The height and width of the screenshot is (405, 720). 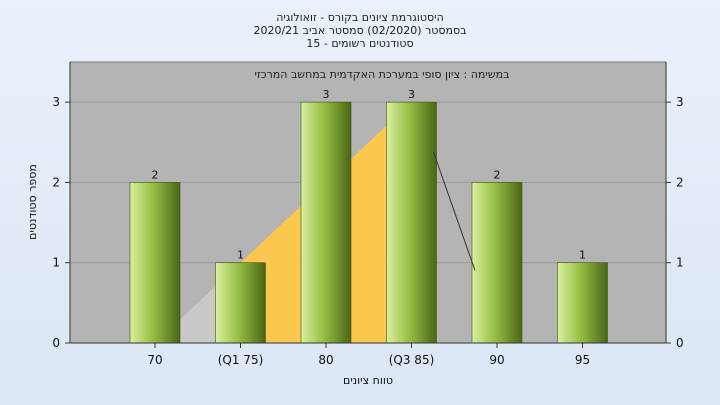 What do you see at coordinates (680, 182) in the screenshot?
I see `y-tick-label-right: 2` at bounding box center [680, 182].